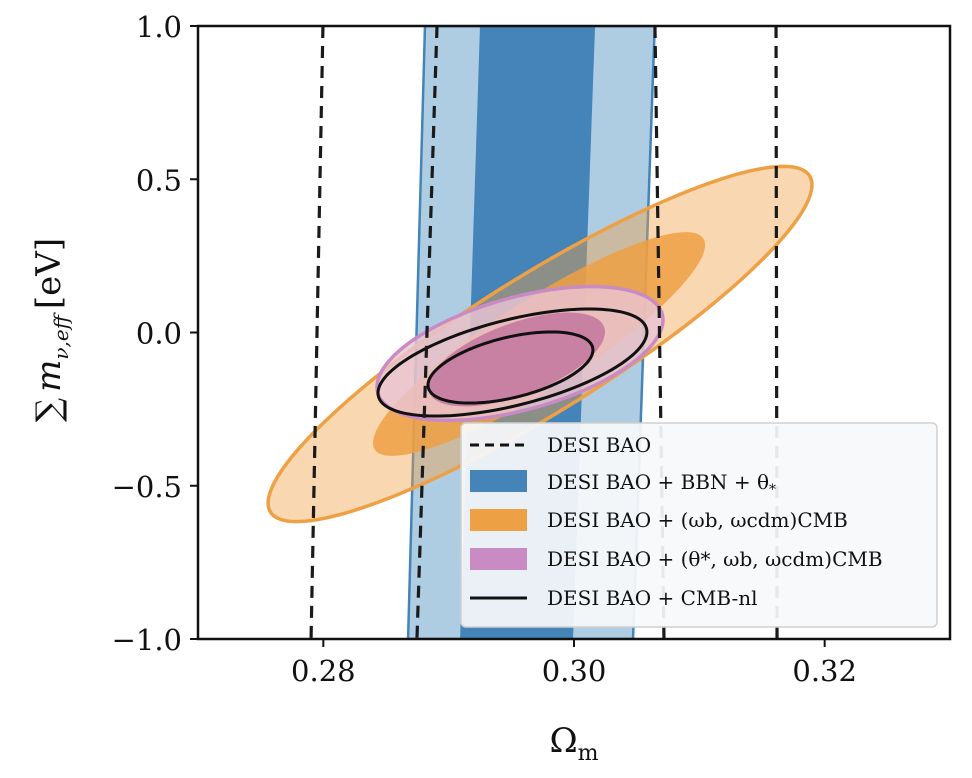 This screenshot has height=778, width=972. What do you see at coordinates (574, 671) in the screenshot?
I see `x-tick-label: 0.30` at bounding box center [574, 671].